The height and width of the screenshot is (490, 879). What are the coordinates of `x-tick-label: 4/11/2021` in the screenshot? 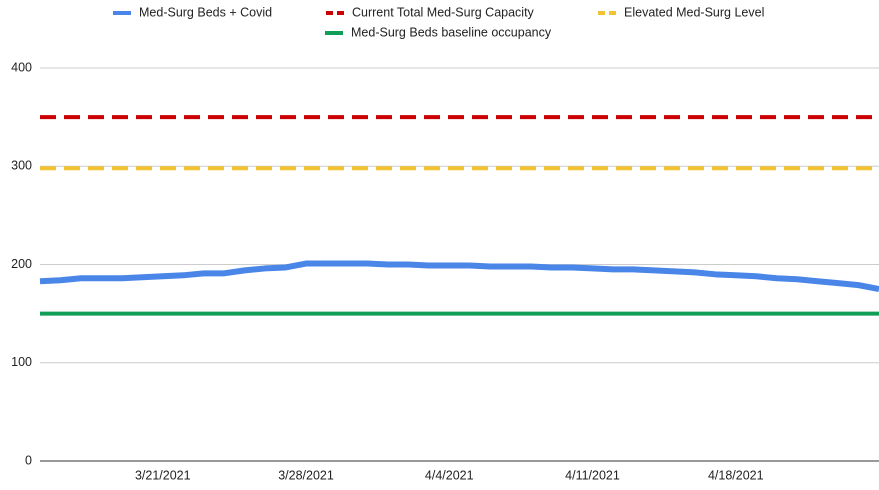 It's located at (592, 475).